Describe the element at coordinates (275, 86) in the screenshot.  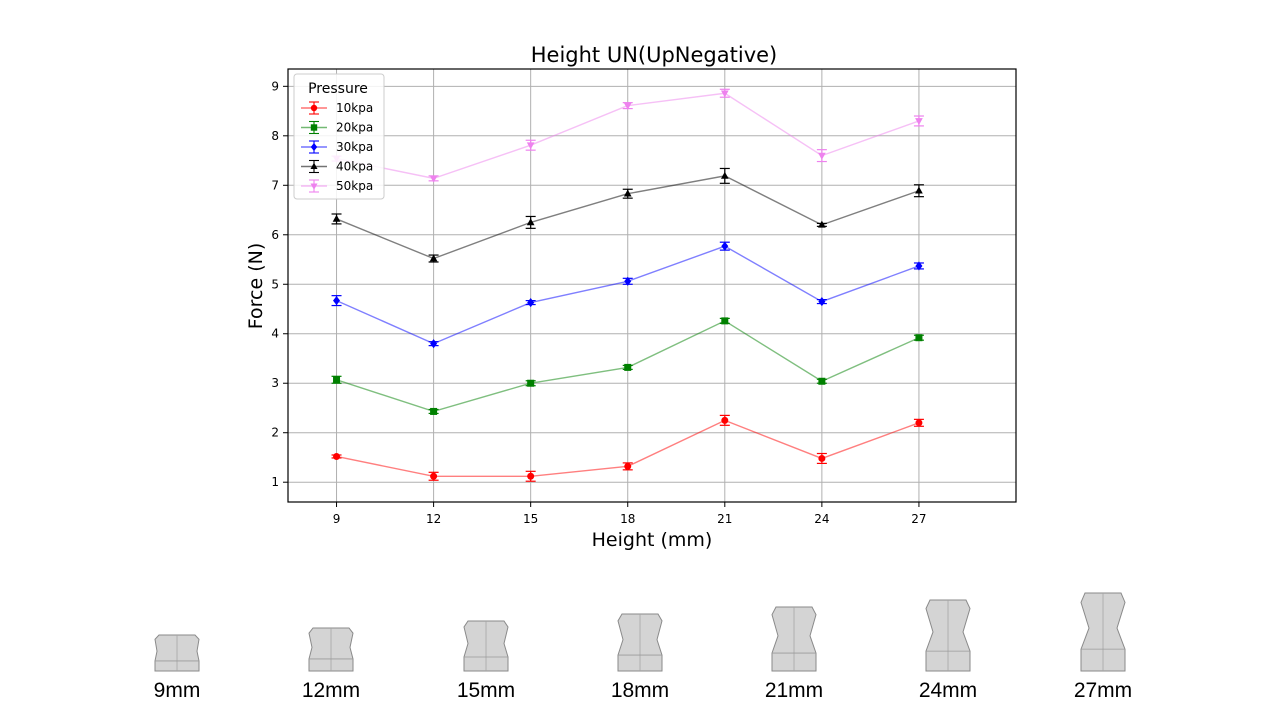
I see `y-tick-label: 9` at that location.